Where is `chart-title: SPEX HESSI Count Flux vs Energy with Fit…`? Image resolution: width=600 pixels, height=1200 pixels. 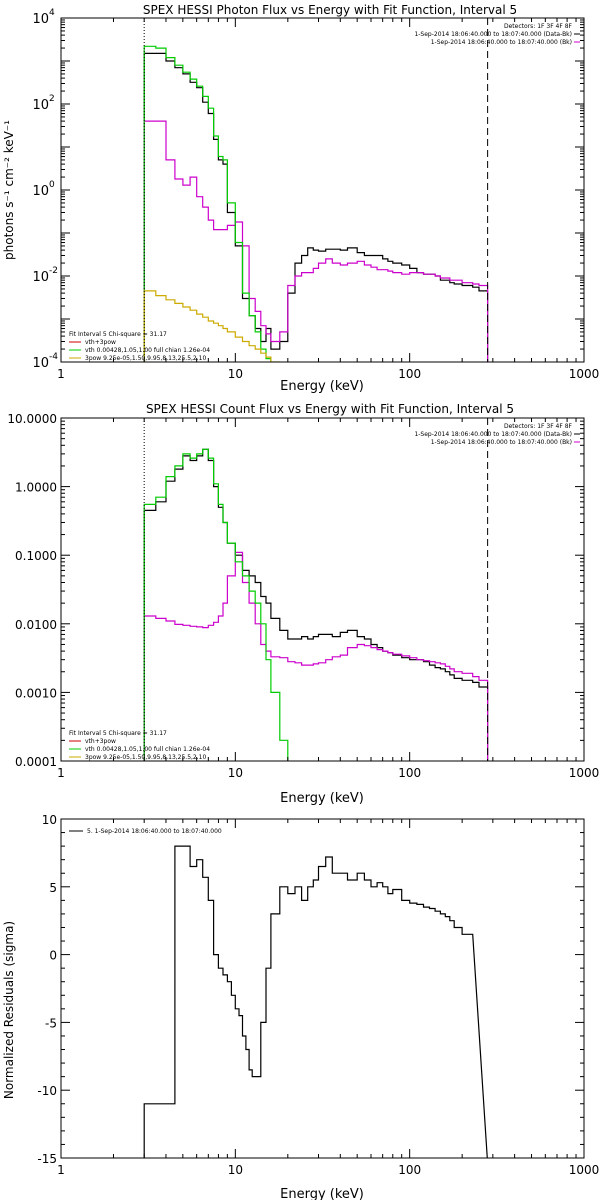
chart-title: SPEX HESSI Count Flux vs Energy with Fit… is located at coordinates (330, 409).